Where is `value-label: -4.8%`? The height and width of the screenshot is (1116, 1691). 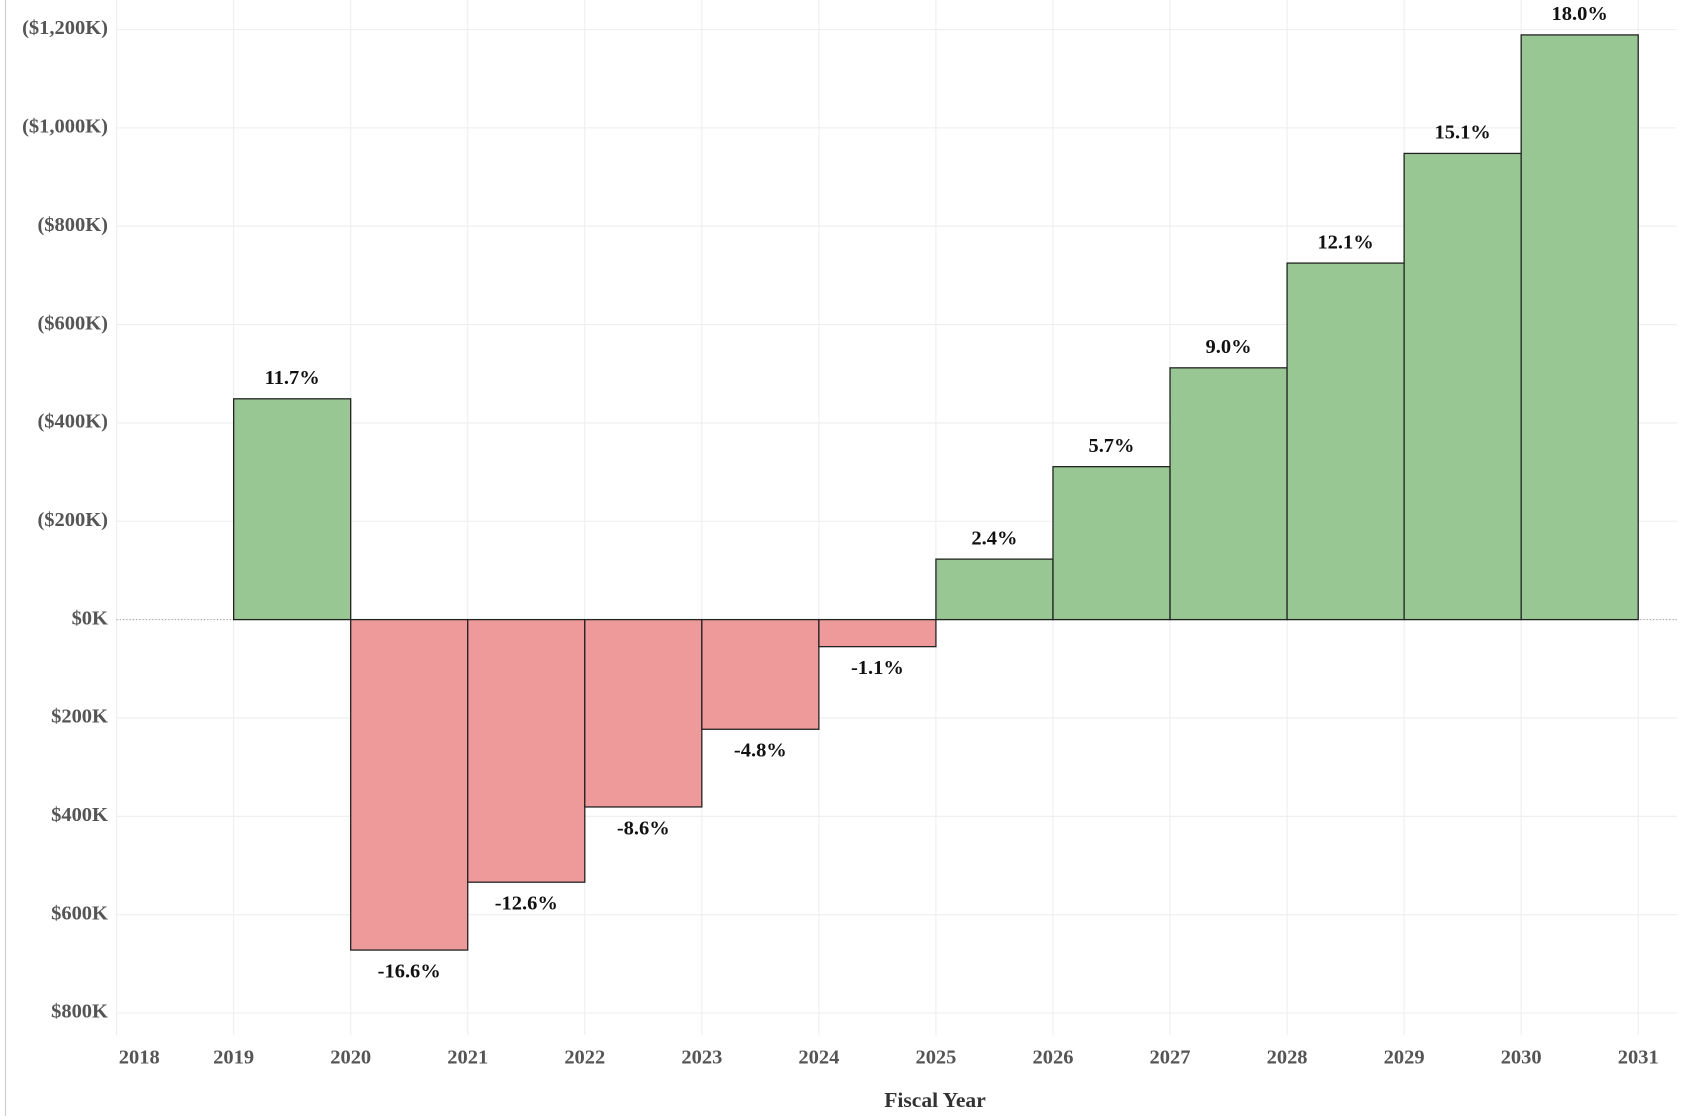 value-label: -4.8% is located at coordinates (760, 751).